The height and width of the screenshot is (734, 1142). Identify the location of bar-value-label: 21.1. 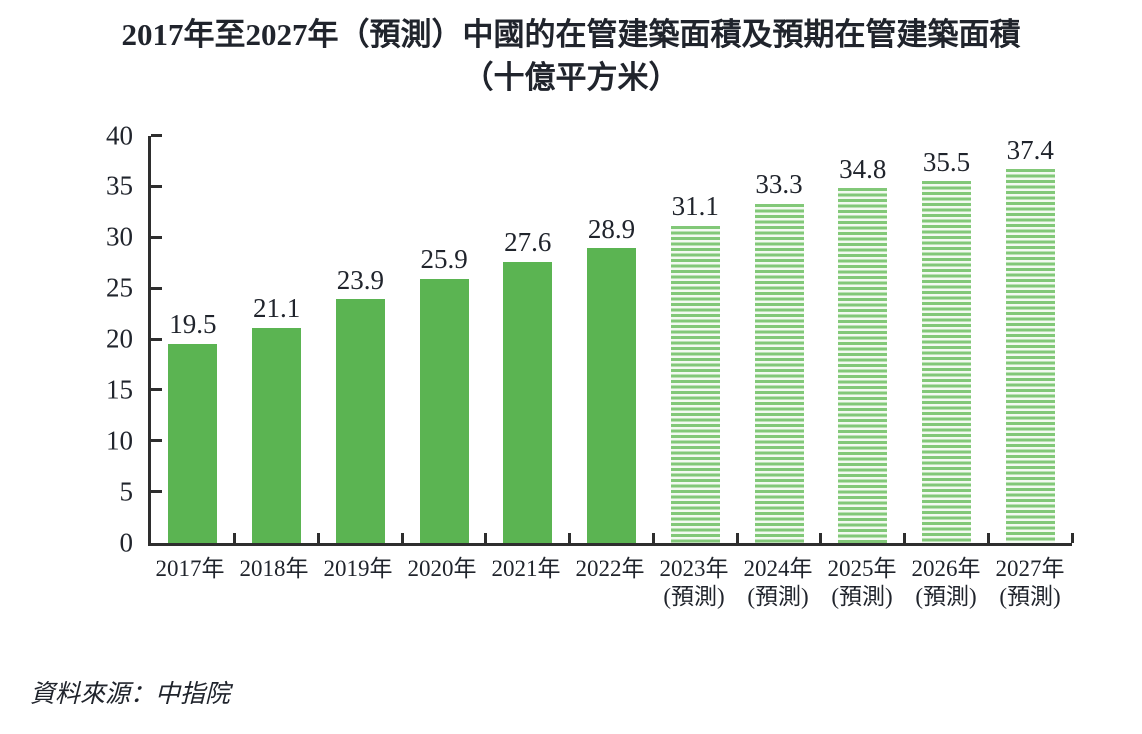
(276, 308).